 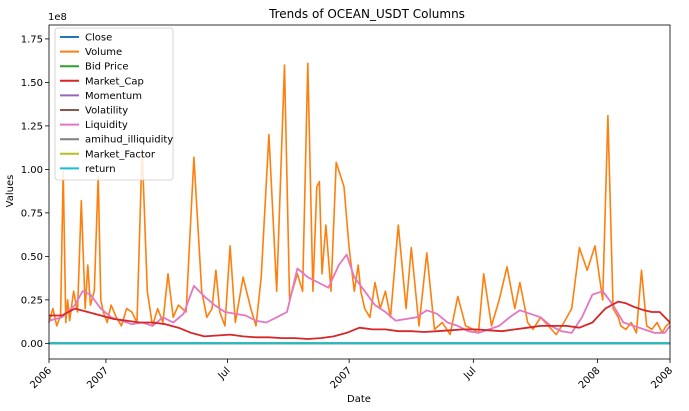 What do you see at coordinates (100, 169) in the screenshot?
I see `legend-label: return` at bounding box center [100, 169].